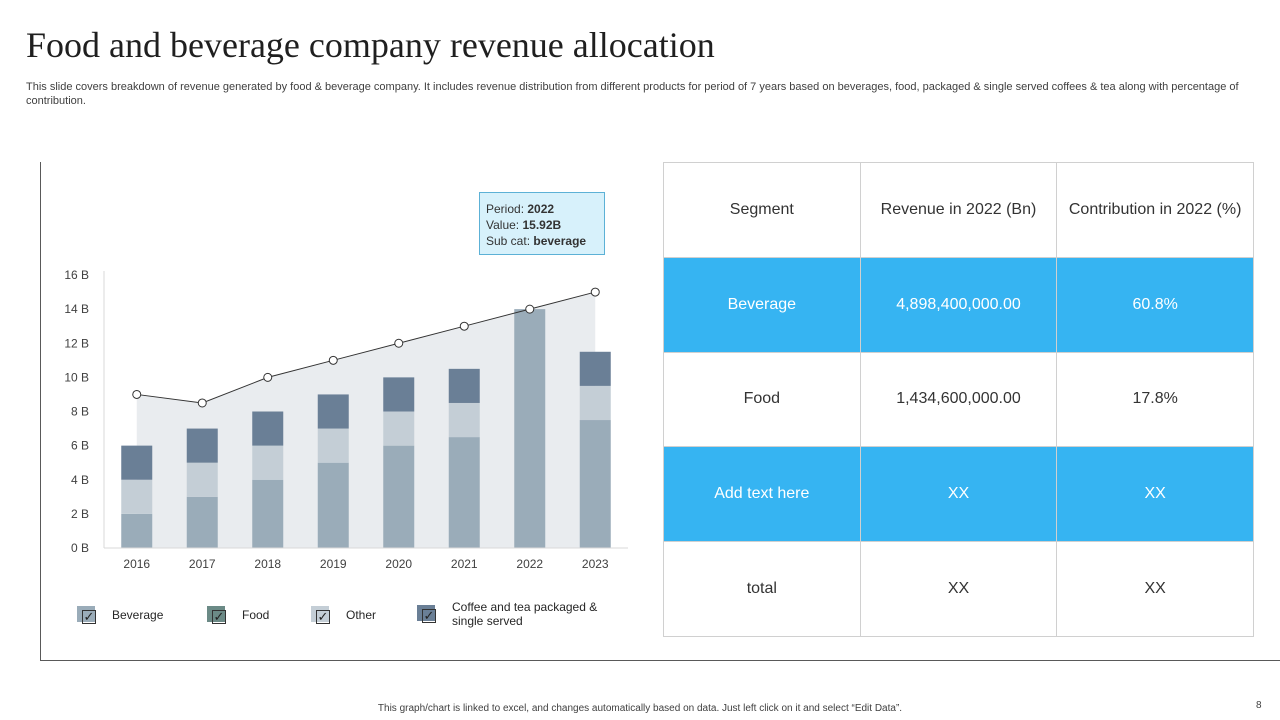 Image resolution: width=1280 pixels, height=720 pixels. Describe the element at coordinates (333, 505) in the screenshot. I see `bar-beverage-2019` at that location.